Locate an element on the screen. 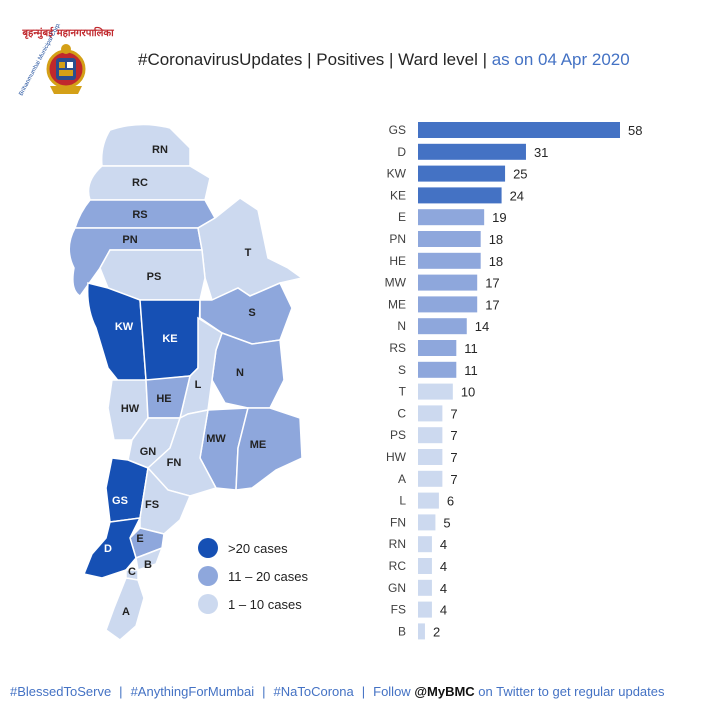  ward-label-c: C is located at coordinates (132, 572).